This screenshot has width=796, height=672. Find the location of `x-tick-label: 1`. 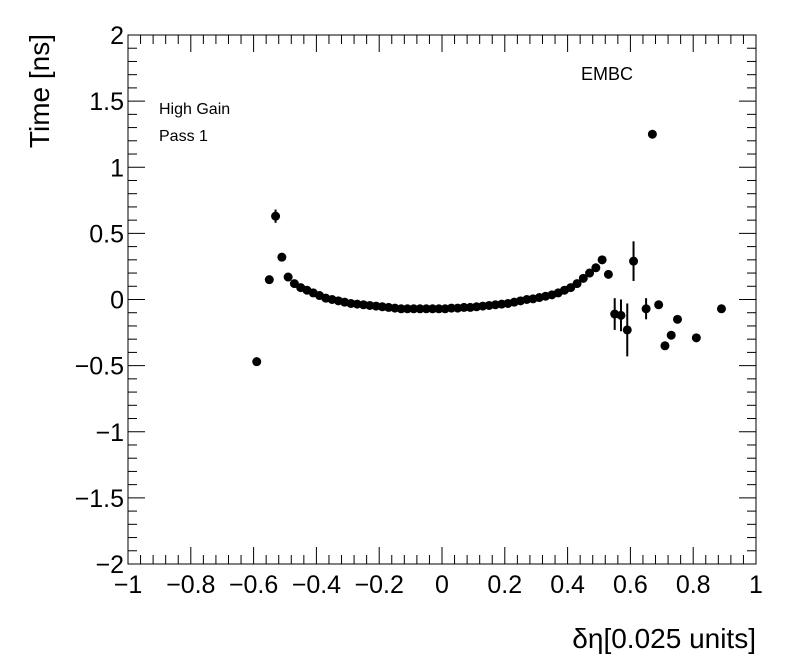

x-tick-label: 1 is located at coordinates (756, 585).